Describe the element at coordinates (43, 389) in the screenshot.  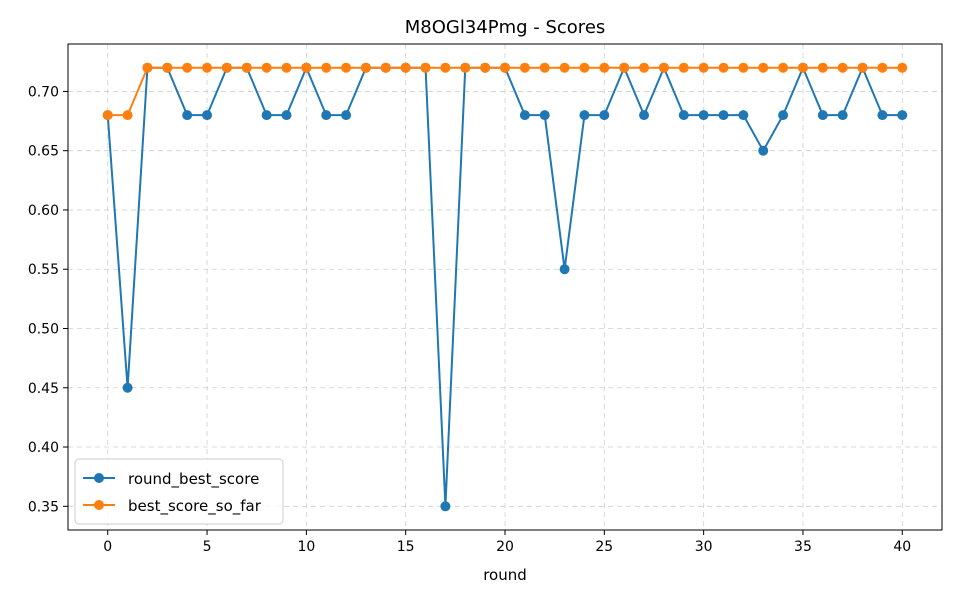
I see `y-tick-label: 0.45` at that location.